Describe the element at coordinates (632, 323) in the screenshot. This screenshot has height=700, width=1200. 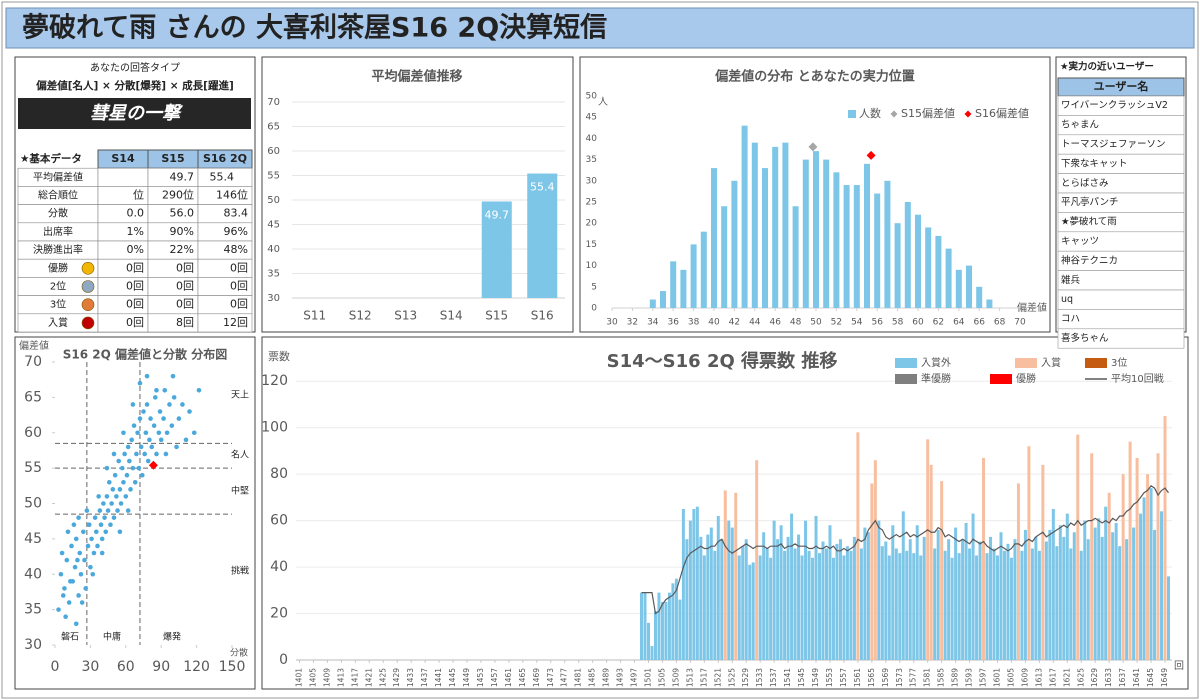
I see `x-tick-label: 32` at that location.